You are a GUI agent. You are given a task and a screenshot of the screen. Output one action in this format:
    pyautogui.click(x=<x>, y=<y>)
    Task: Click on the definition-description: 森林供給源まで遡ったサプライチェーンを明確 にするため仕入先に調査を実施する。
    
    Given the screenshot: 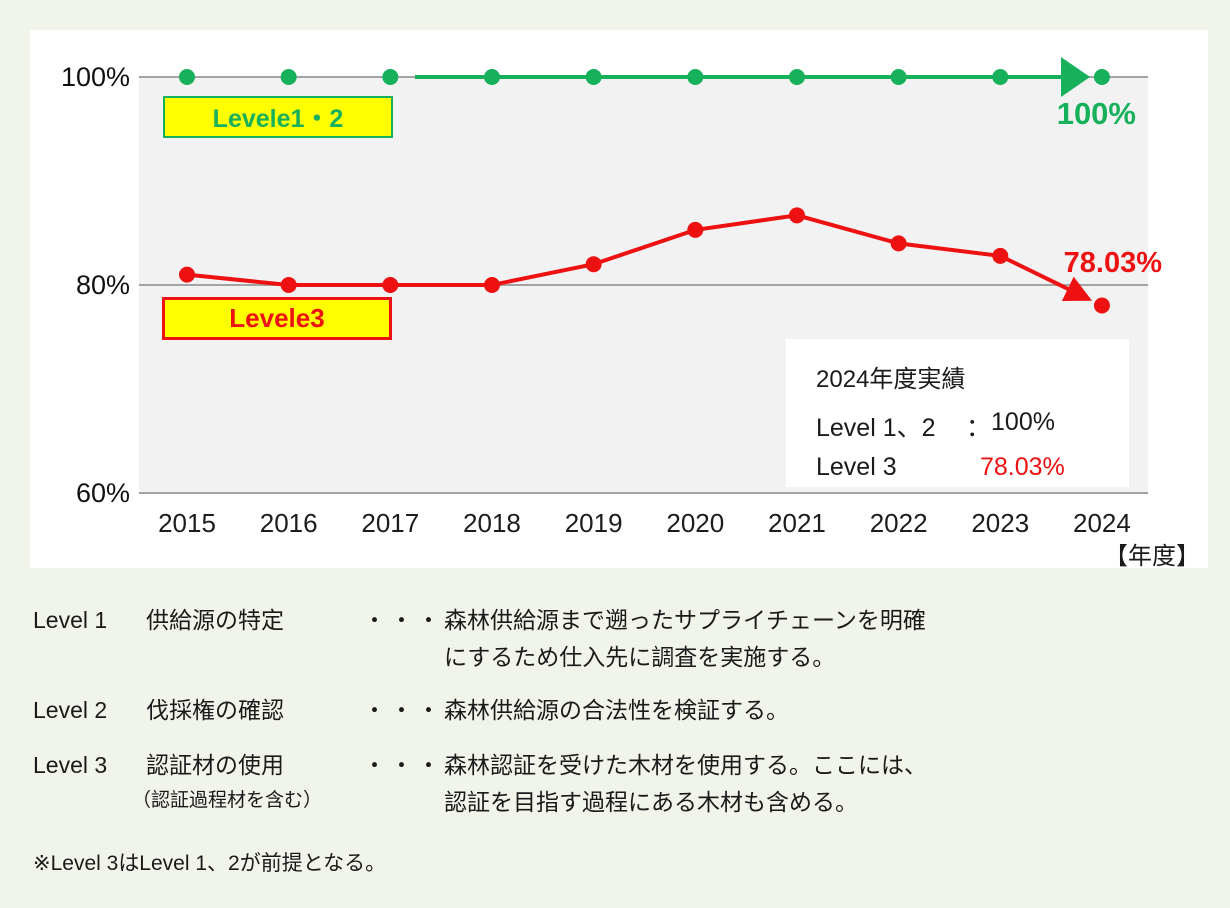 What is the action you would take?
    pyautogui.click(x=823, y=639)
    